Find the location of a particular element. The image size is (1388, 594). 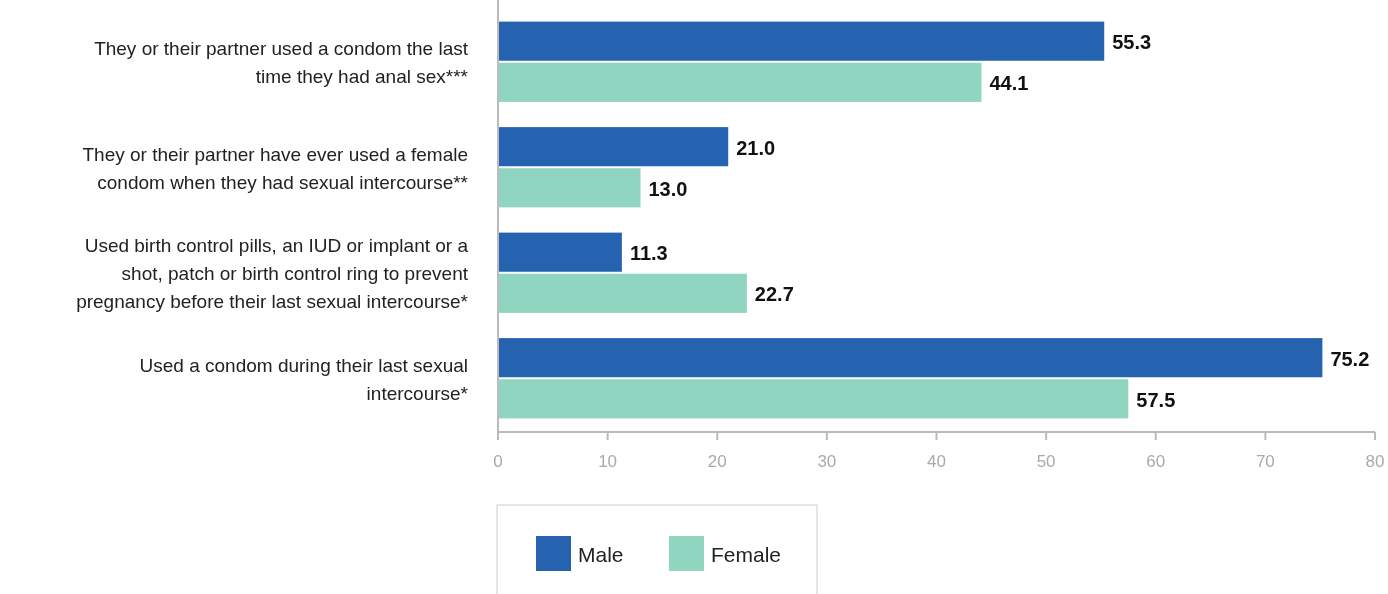

x-tick-label: 10 is located at coordinates (608, 461).